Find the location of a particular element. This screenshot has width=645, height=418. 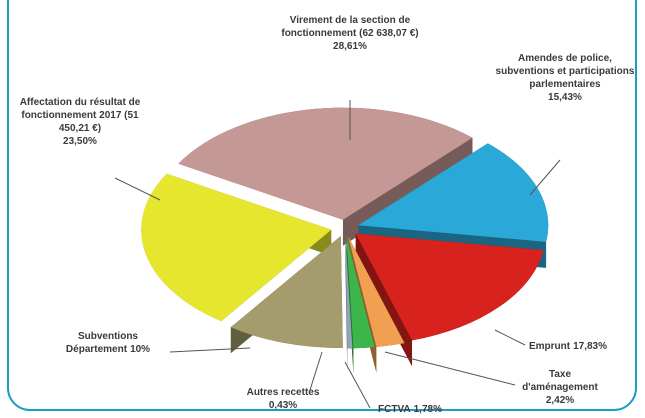

slice-label: Emprunt is located at coordinates (549, 346).